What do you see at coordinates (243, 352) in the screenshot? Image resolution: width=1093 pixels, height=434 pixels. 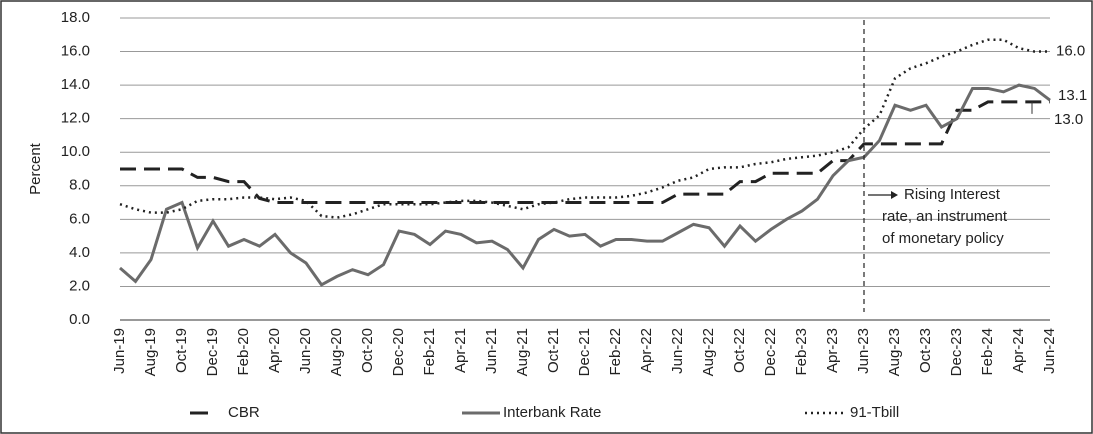 I see `x-tick-label: Feb-20` at bounding box center [243, 352].